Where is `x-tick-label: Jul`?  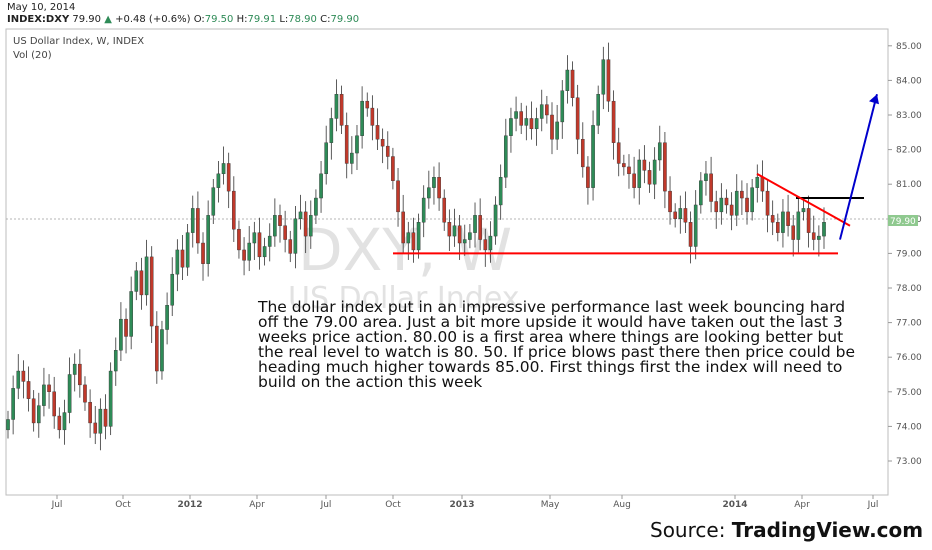
x-tick-label: Jul is located at coordinates (326, 505).